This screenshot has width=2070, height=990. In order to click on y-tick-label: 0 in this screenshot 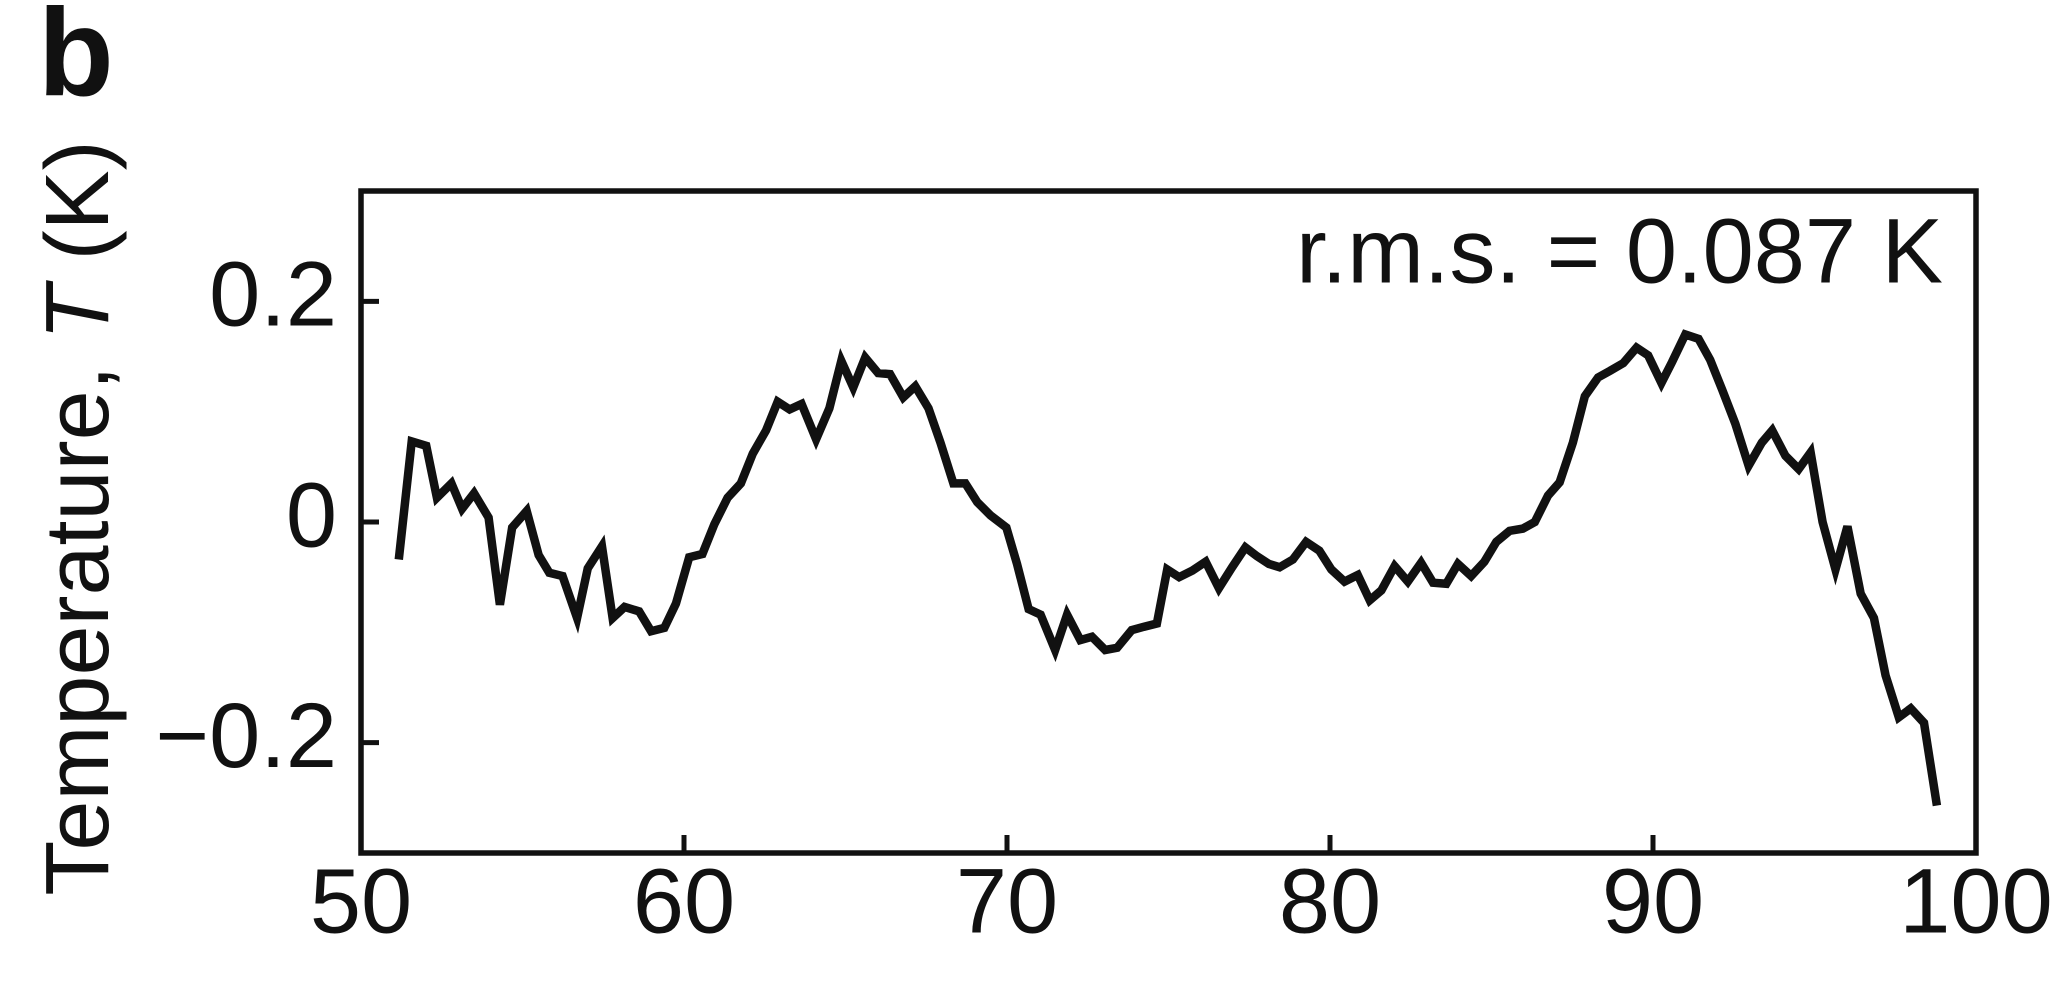, I will do `click(311, 515)`.